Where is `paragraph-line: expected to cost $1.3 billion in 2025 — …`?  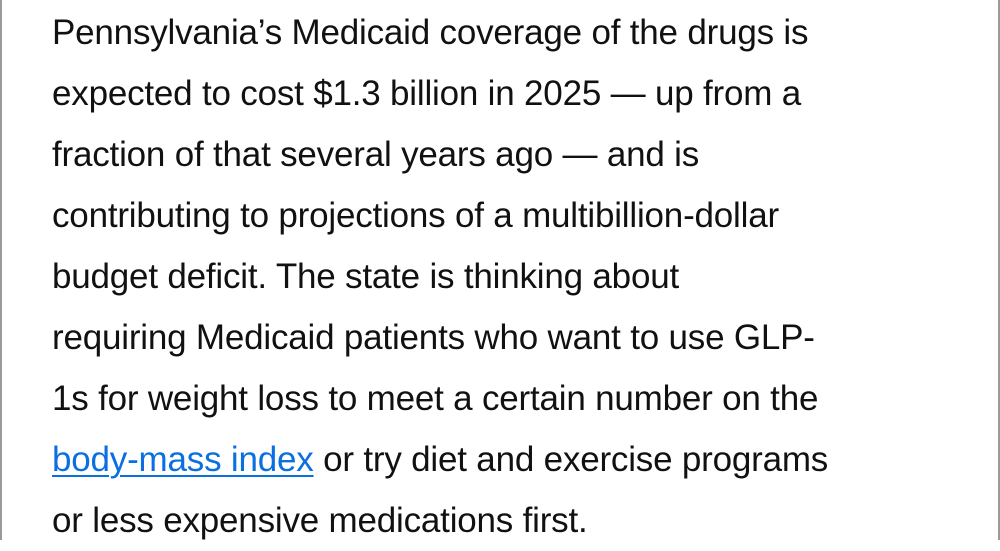
paragraph-line: expected to cost $1.3 billion in 2025 — … is located at coordinates (426, 93).